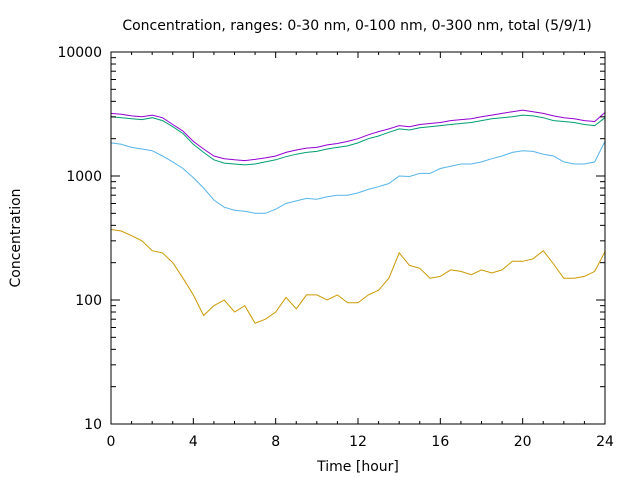 The image size is (640, 480). I want to click on y-tick-label: 10000, so click(79, 53).